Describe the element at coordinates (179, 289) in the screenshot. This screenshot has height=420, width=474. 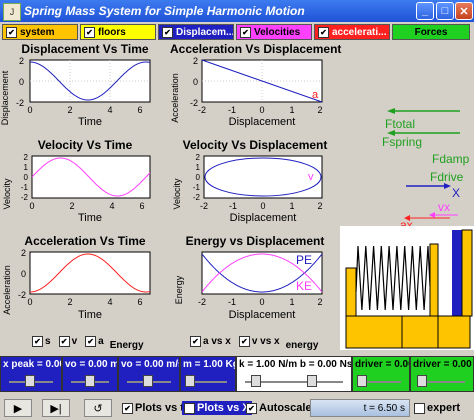
I see `y-axis-label: Energy` at that location.